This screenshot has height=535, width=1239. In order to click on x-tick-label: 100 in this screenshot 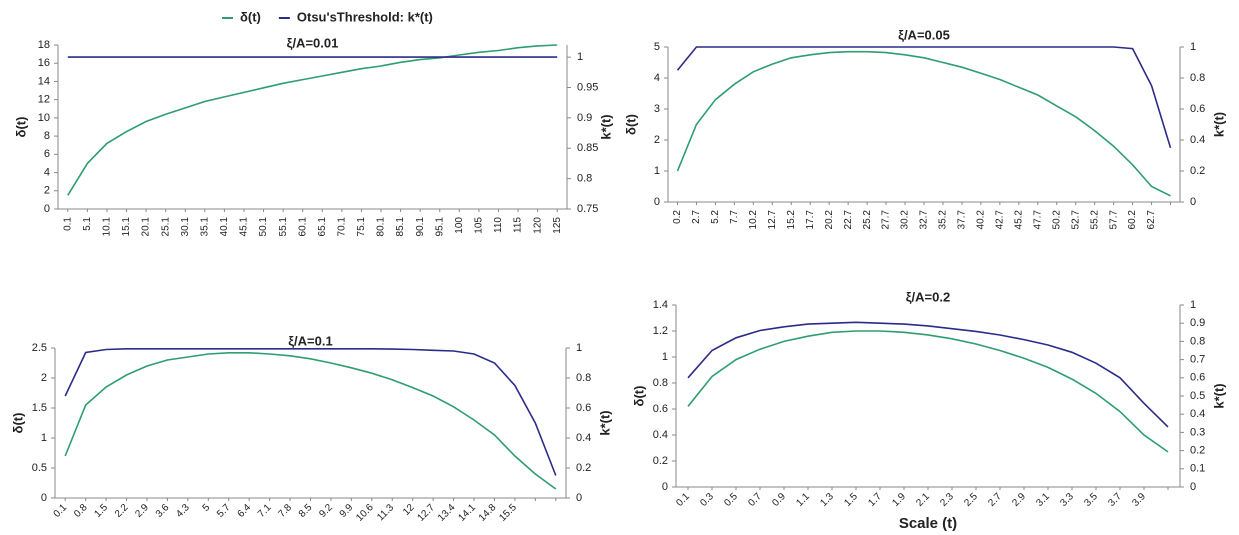, I will do `click(459, 225)`.